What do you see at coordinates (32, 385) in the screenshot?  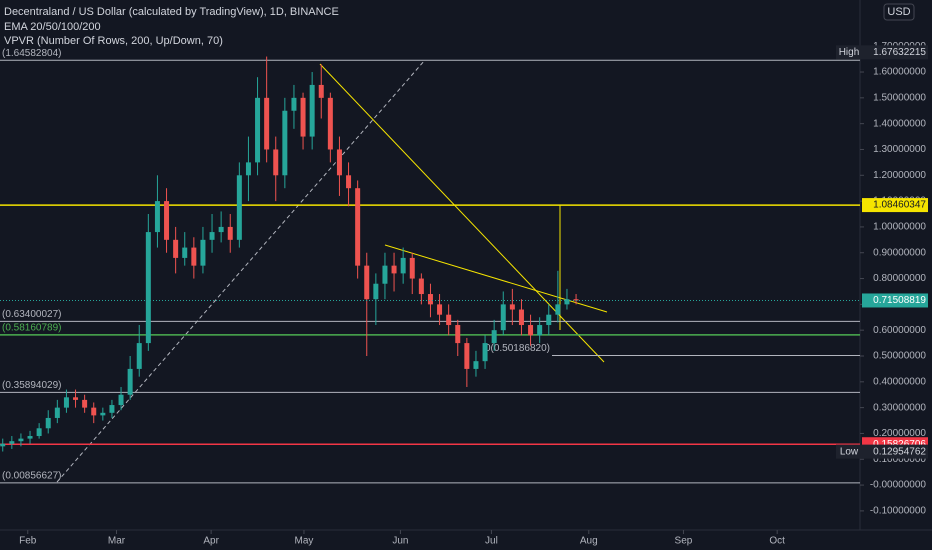 I see `level-label: (0.35894029)` at bounding box center [32, 385].